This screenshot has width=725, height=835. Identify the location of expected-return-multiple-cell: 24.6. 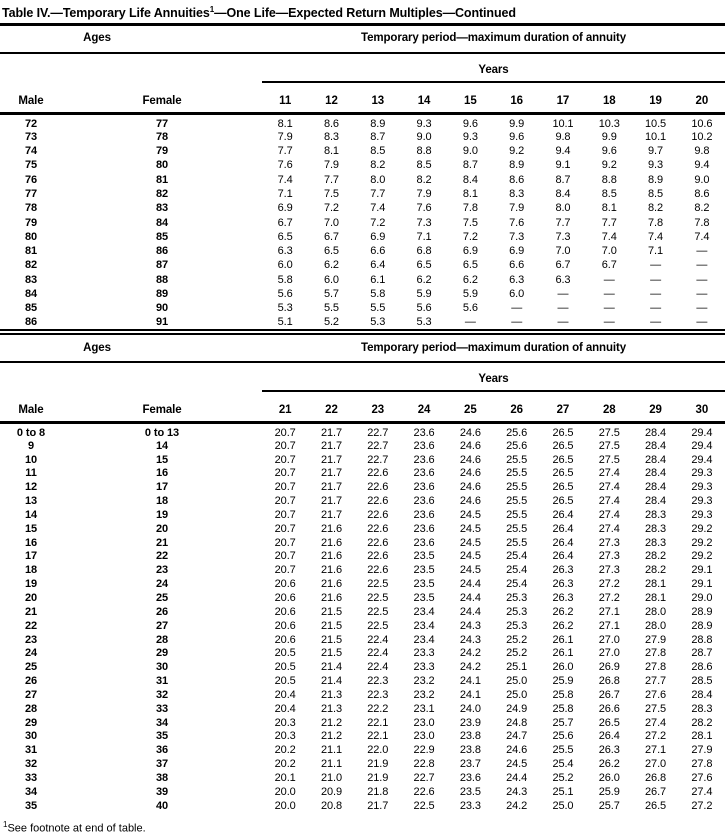
(470, 459).